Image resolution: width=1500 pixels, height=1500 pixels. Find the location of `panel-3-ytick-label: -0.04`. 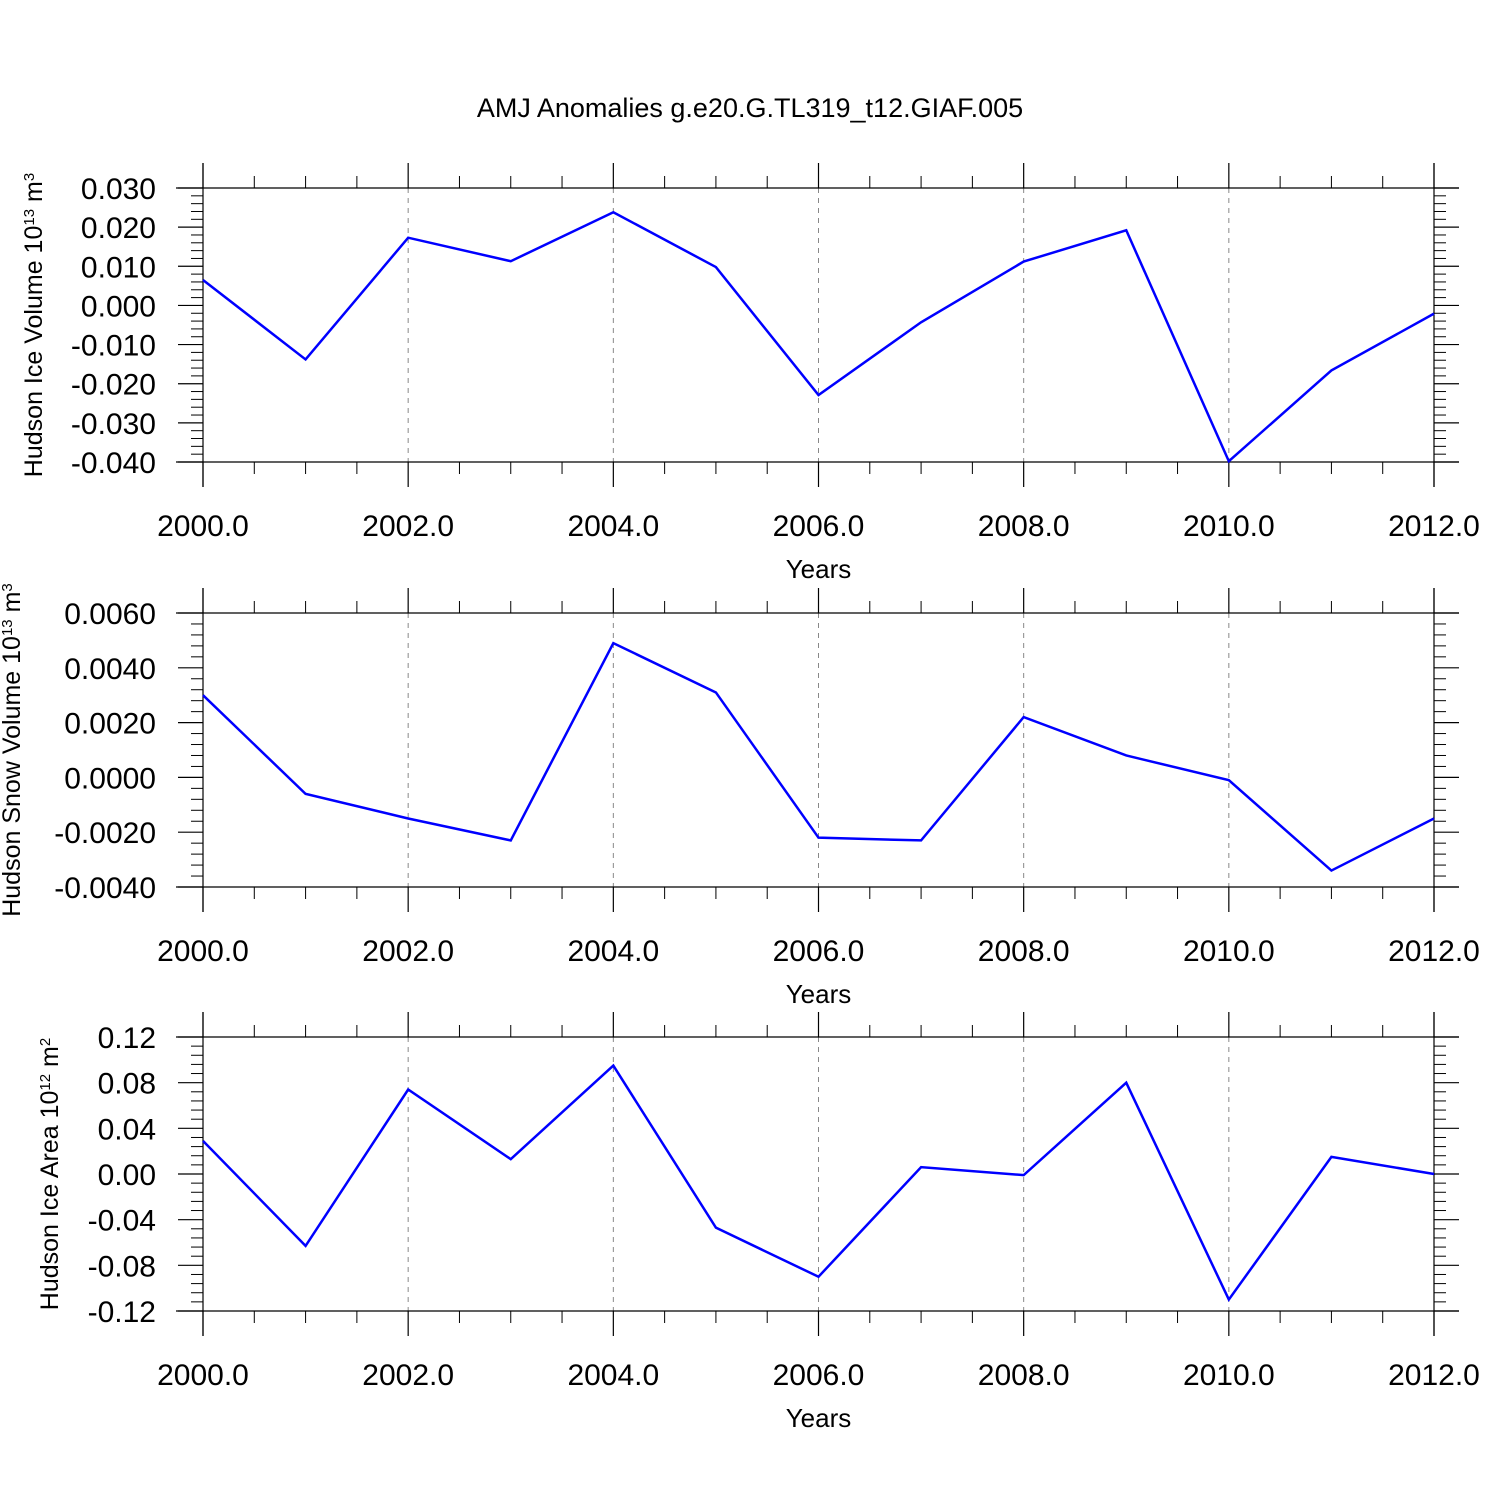

panel-3-ytick-label: -0.04 is located at coordinates (122, 1221).